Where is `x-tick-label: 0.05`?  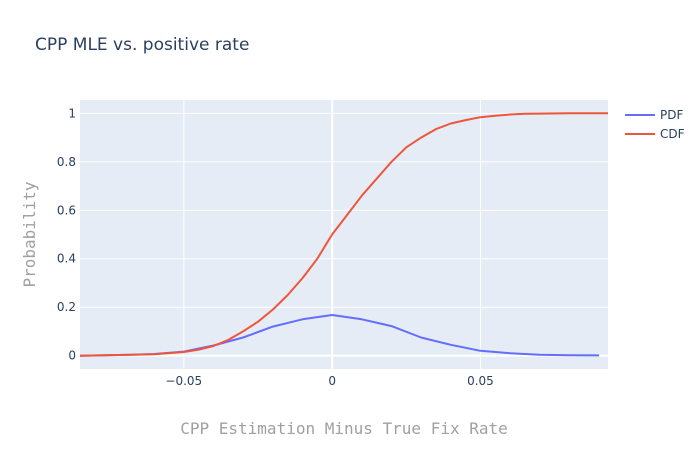 x-tick-label: 0.05 is located at coordinates (480, 381).